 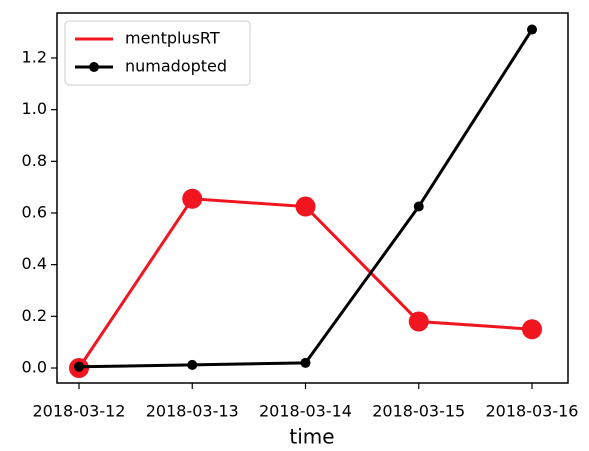 What do you see at coordinates (34, 263) in the screenshot?
I see `y-tick-label: 0.4` at bounding box center [34, 263].